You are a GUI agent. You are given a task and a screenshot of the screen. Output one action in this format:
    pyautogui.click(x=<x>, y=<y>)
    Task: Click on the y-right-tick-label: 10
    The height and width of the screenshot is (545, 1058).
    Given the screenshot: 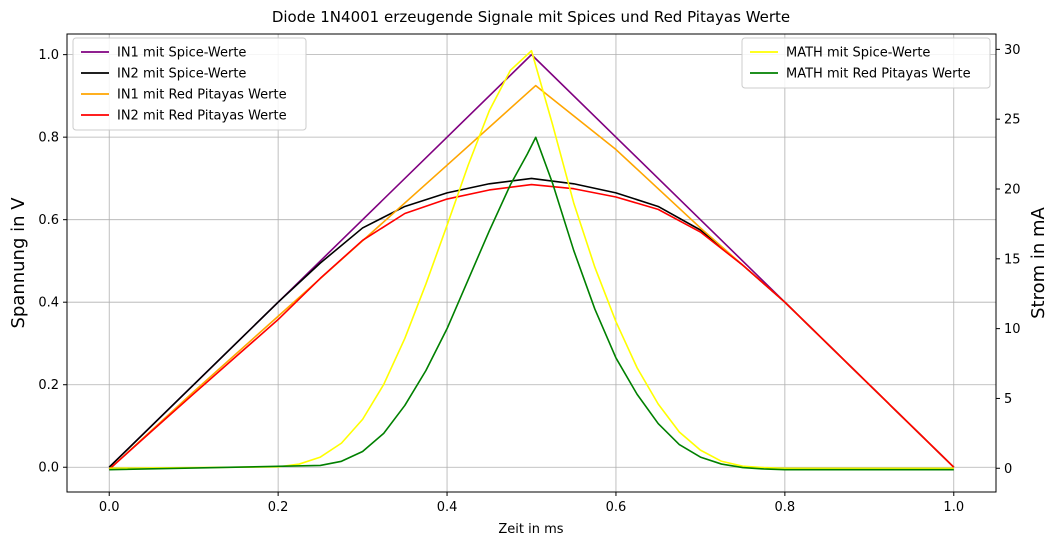 What is the action you would take?
    pyautogui.click(x=1012, y=329)
    